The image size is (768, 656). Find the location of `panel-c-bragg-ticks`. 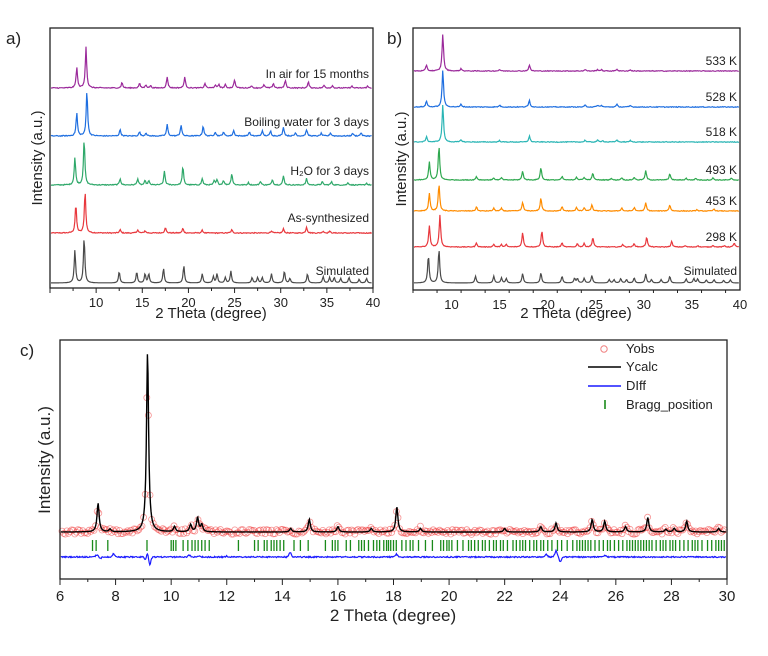

panel-c-bragg-ticks is located at coordinates (408, 545).